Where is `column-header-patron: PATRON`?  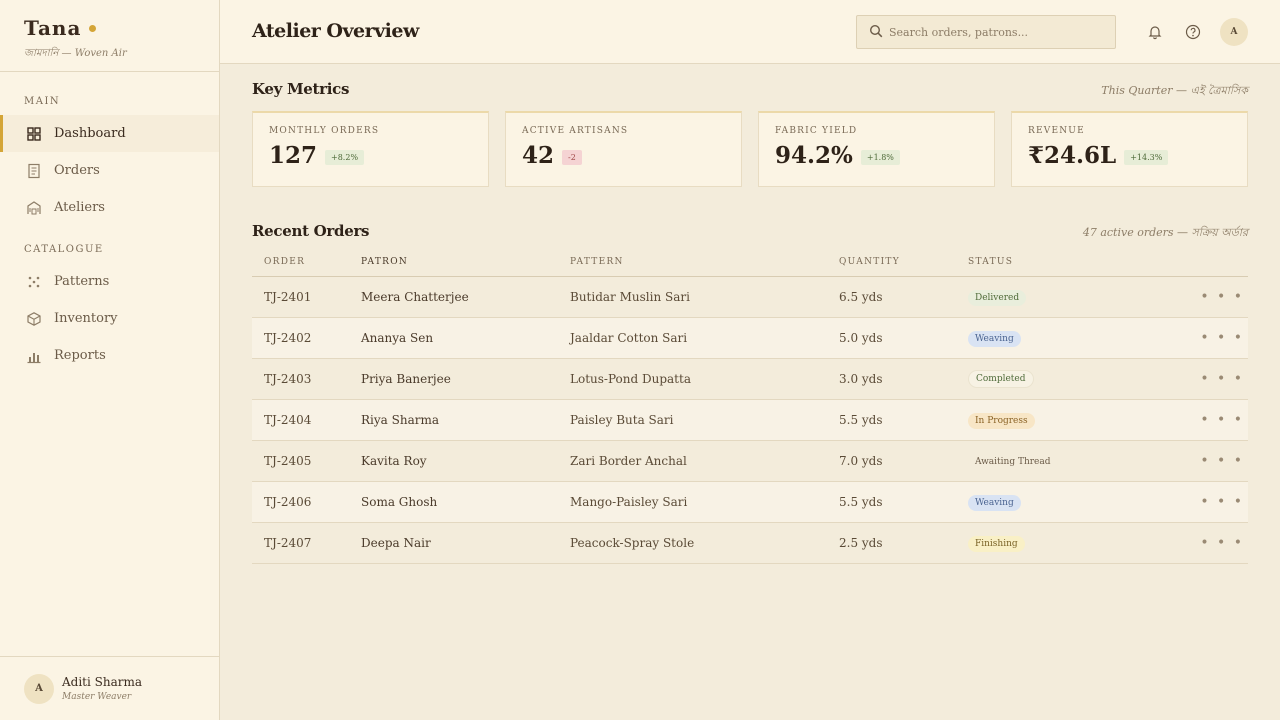
column-header-patron: PATRON is located at coordinates (385, 261).